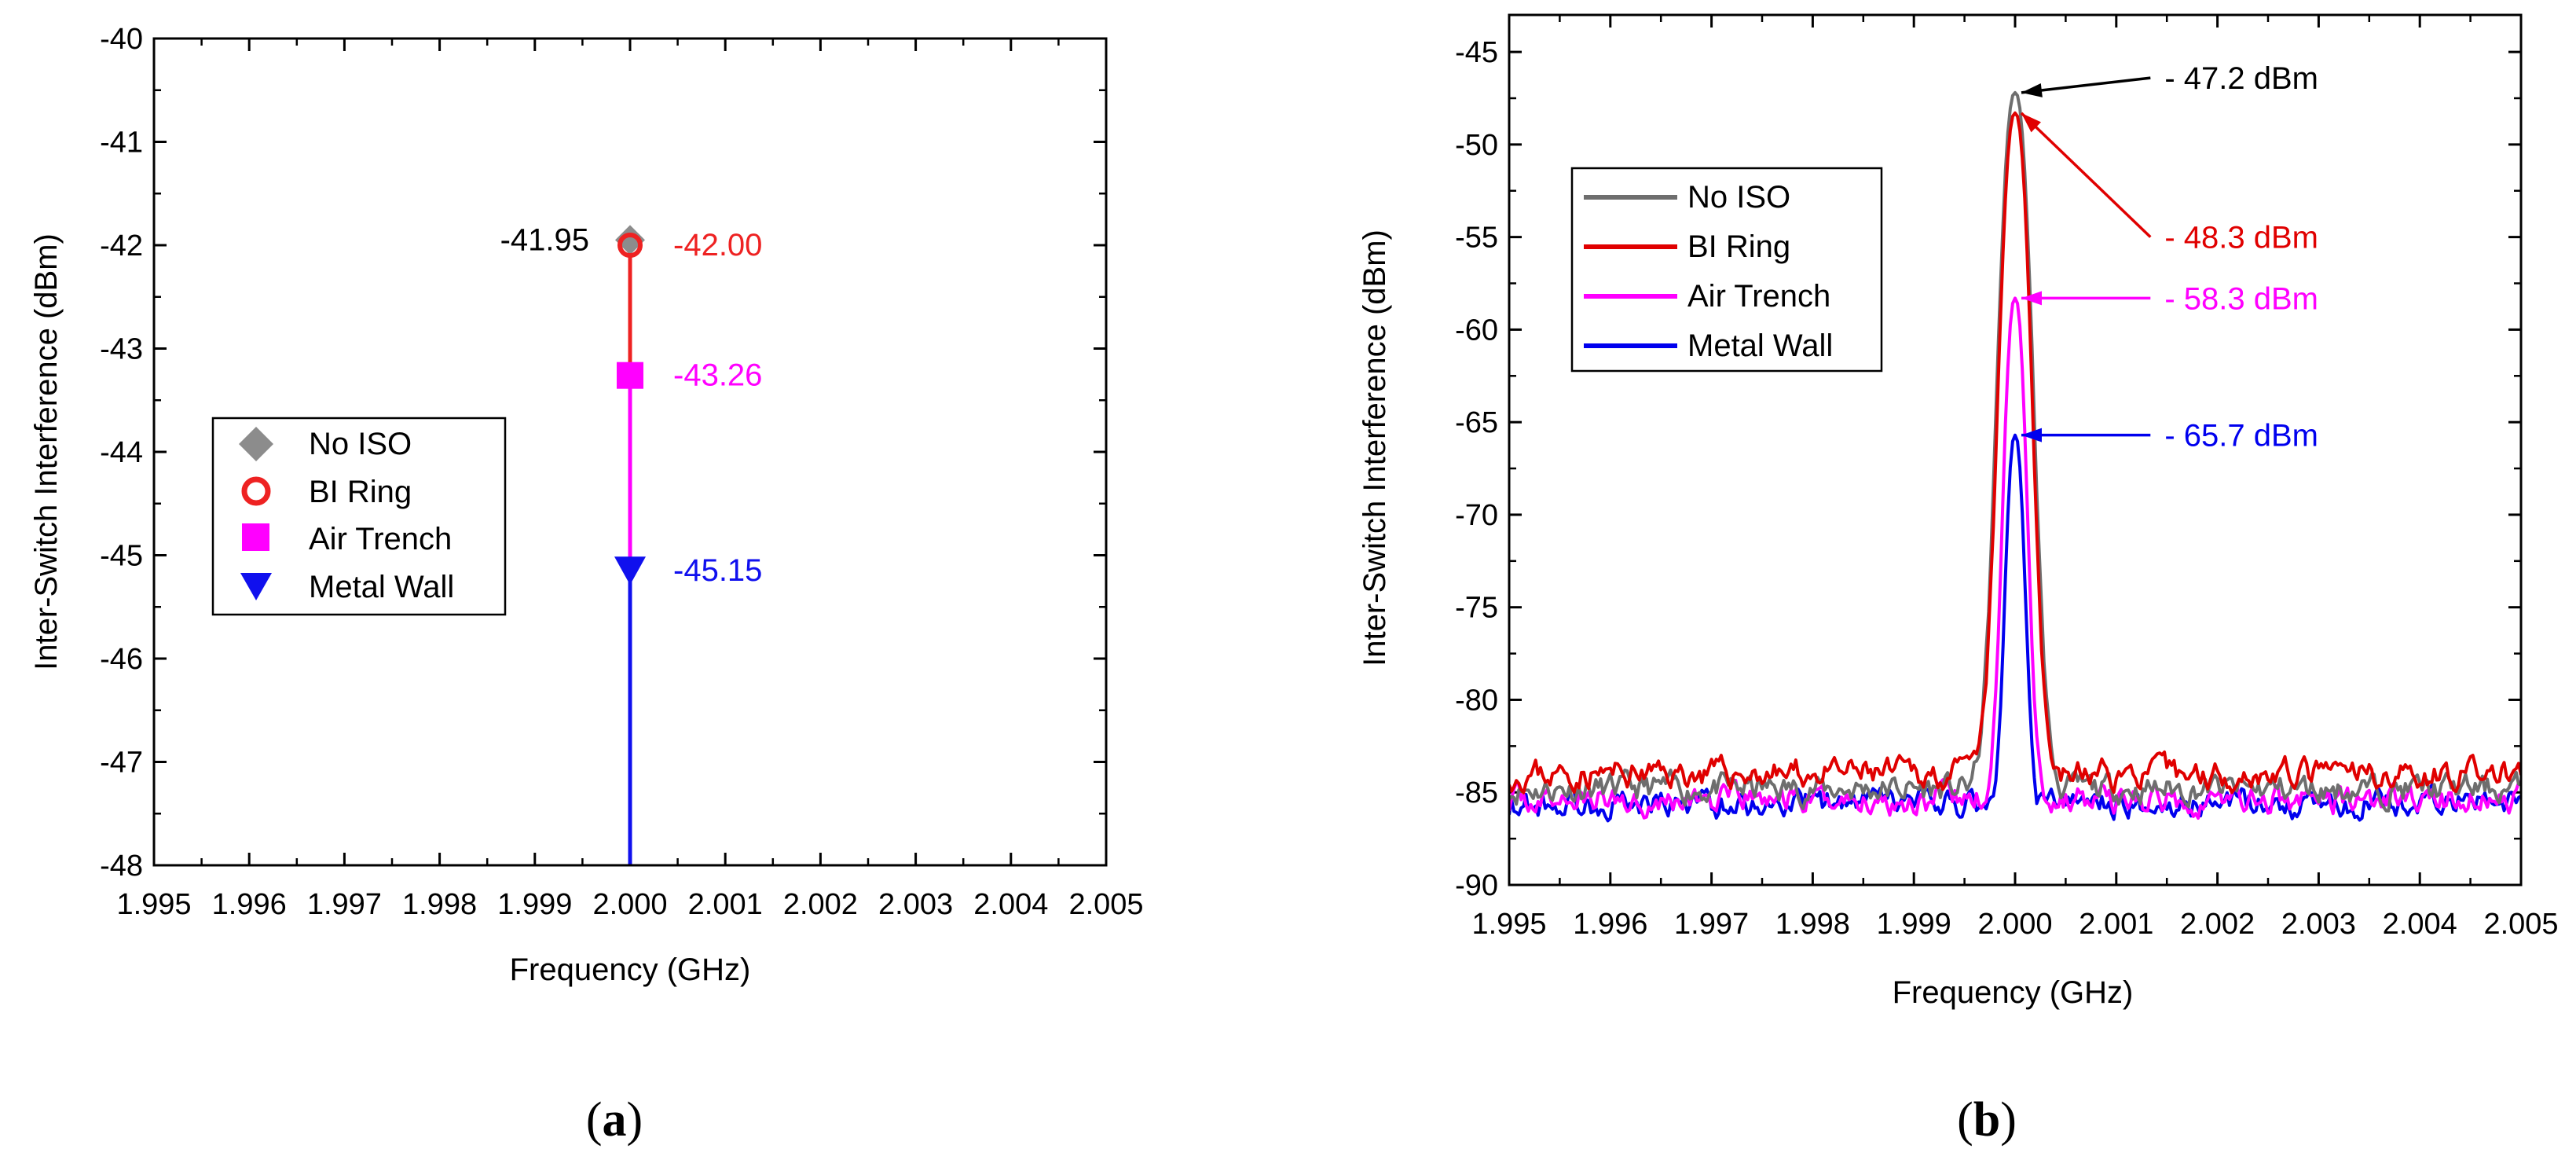  What do you see at coordinates (2015, 628) in the screenshot?
I see `panel-b-series-line` at bounding box center [2015, 628].